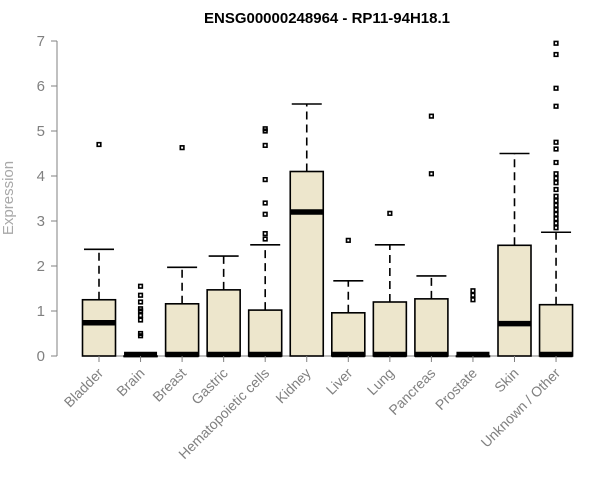 This screenshot has width=600, height=500. What do you see at coordinates (41, 86) in the screenshot?
I see `y-tick-label: 6` at bounding box center [41, 86].